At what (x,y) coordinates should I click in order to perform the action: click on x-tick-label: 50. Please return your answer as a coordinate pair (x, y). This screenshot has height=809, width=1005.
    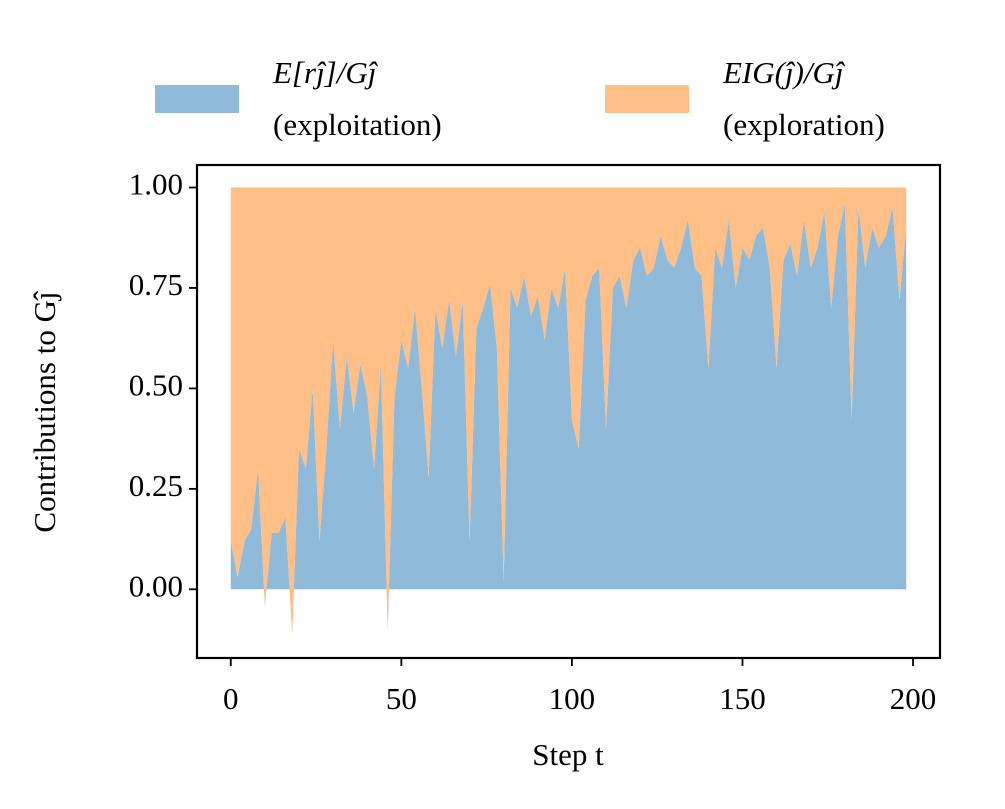
    Looking at the image, I should click on (401, 698).